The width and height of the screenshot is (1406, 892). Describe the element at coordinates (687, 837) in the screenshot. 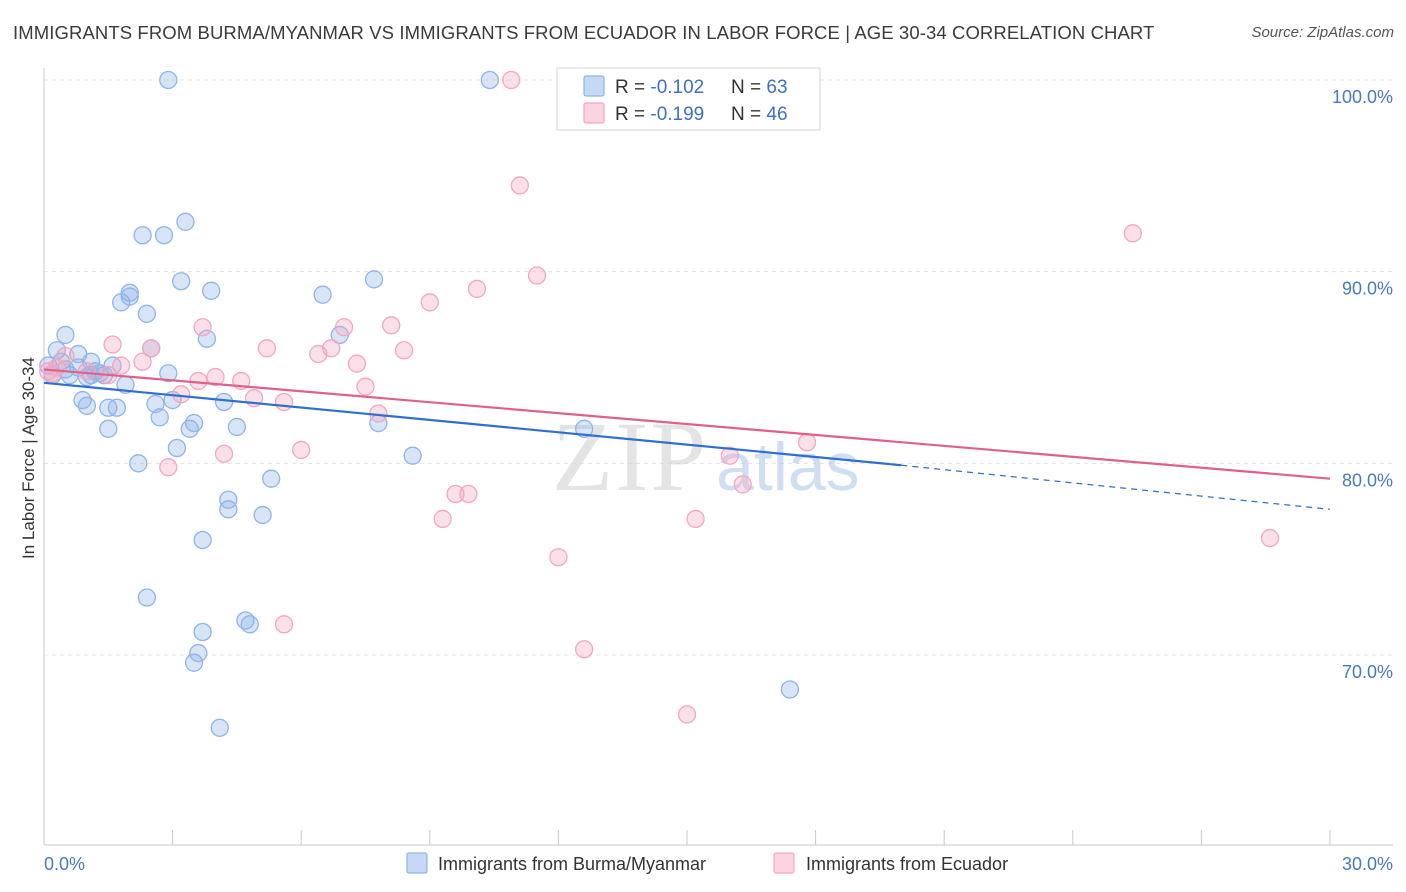

I see `x-axis-ticks` at that location.